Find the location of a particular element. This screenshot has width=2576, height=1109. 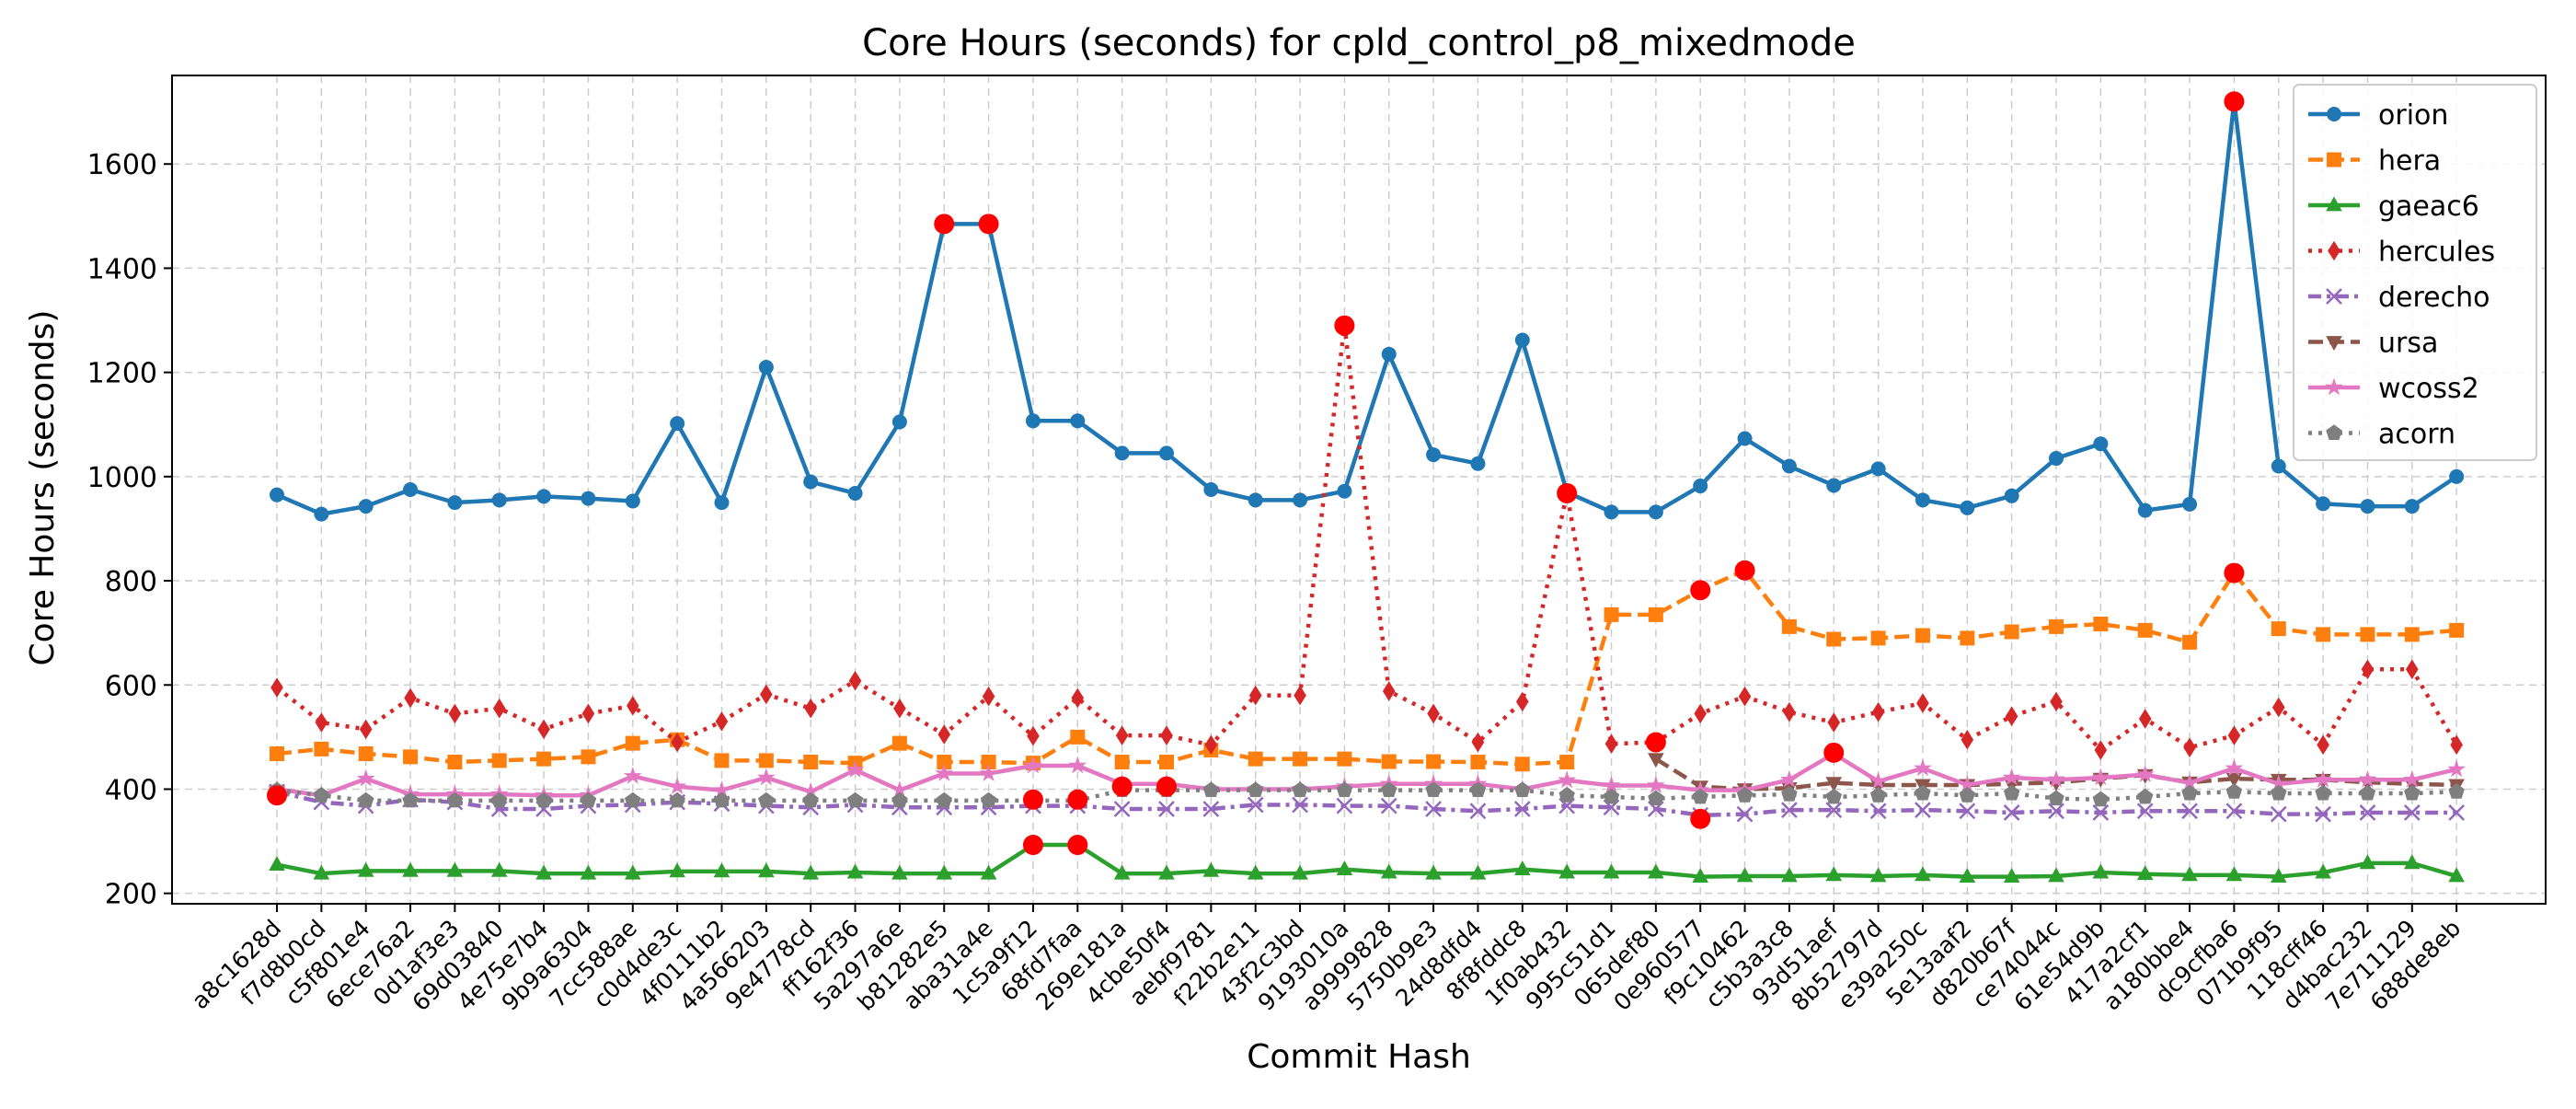

legend-marker-ursa is located at coordinates (2334, 344).